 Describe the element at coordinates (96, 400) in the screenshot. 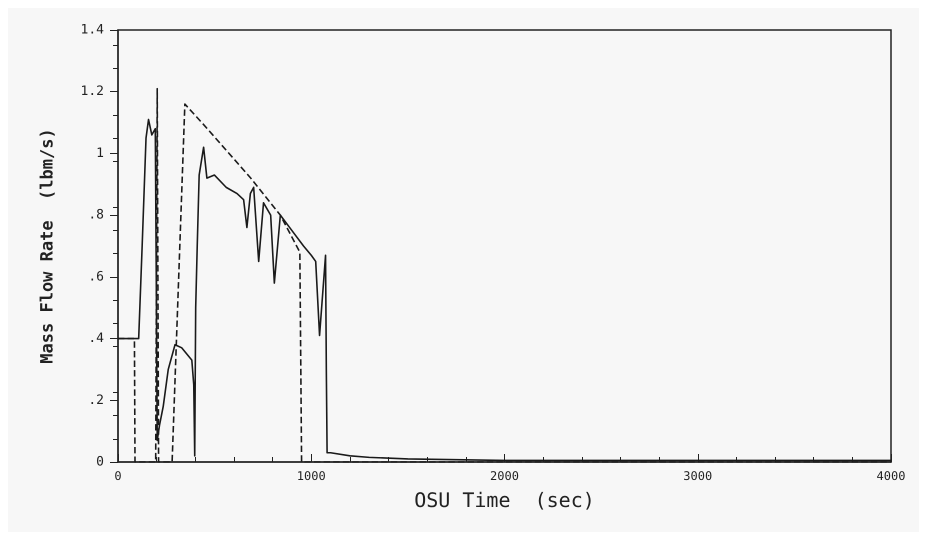

I see `y-tick-label: .2` at that location.